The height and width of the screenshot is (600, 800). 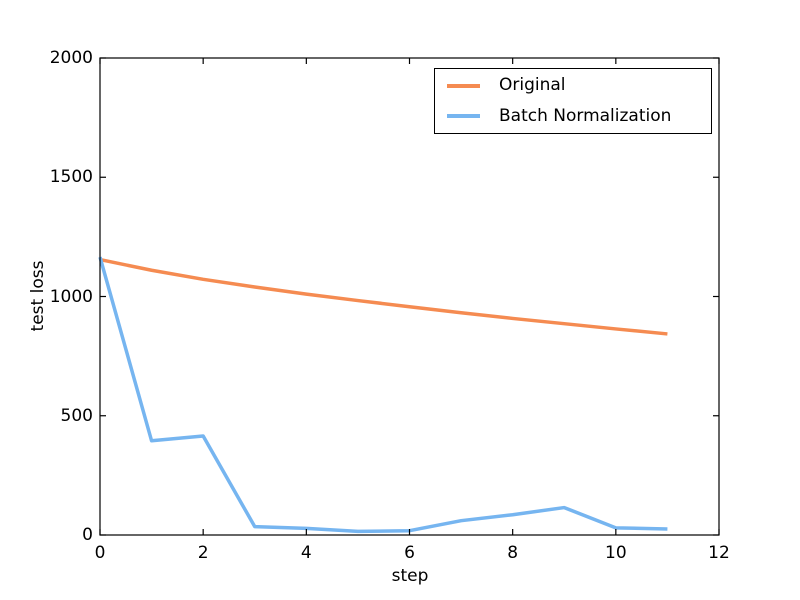 I want to click on y-tick-label: 500, so click(x=76, y=415).